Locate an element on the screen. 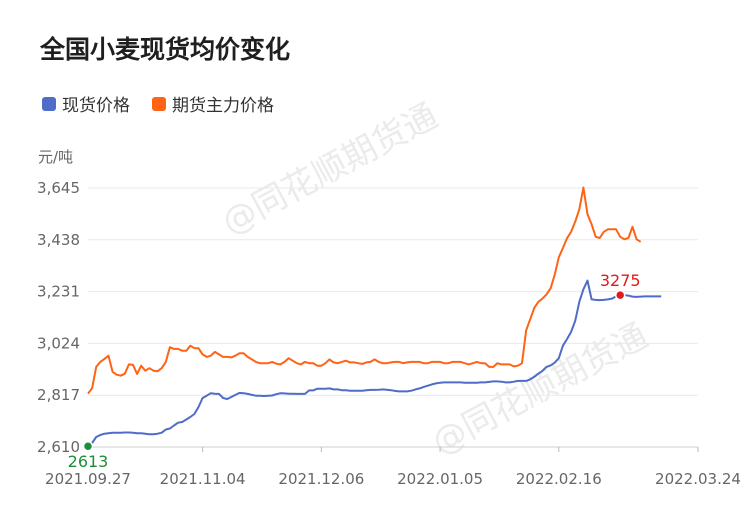 This screenshot has height=510, width=750. watermark-1: @同花顺期货通 is located at coordinates (329, 169).